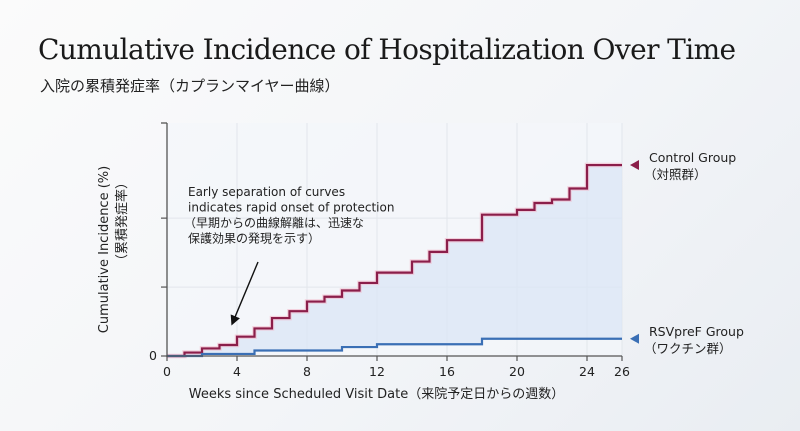 Image resolution: width=800 pixels, height=431 pixels. I want to click on legend-label-jp-control: （対照群）, so click(675, 174).